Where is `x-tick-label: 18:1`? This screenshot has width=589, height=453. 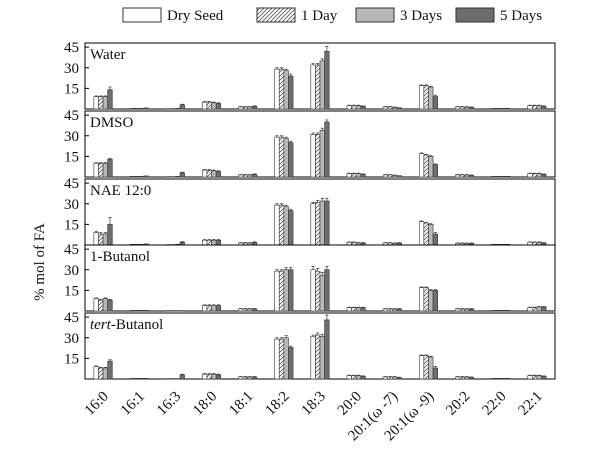
x-tick-label: 18:1 is located at coordinates (241, 404).